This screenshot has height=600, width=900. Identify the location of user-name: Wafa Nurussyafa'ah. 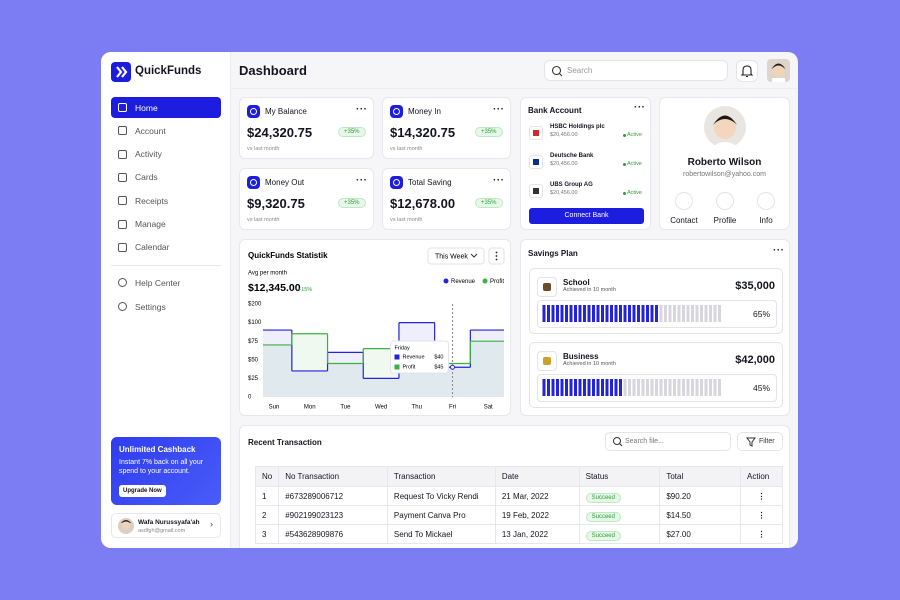
(169, 522).